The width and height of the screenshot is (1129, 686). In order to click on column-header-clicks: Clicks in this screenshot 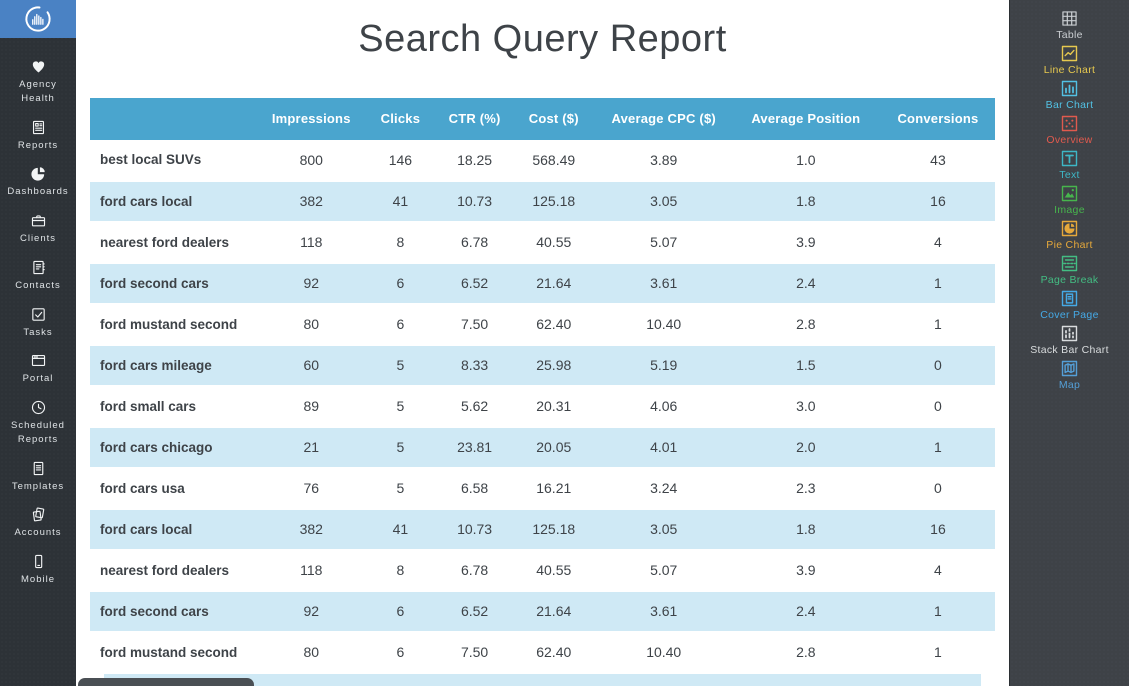, I will do `click(400, 118)`.